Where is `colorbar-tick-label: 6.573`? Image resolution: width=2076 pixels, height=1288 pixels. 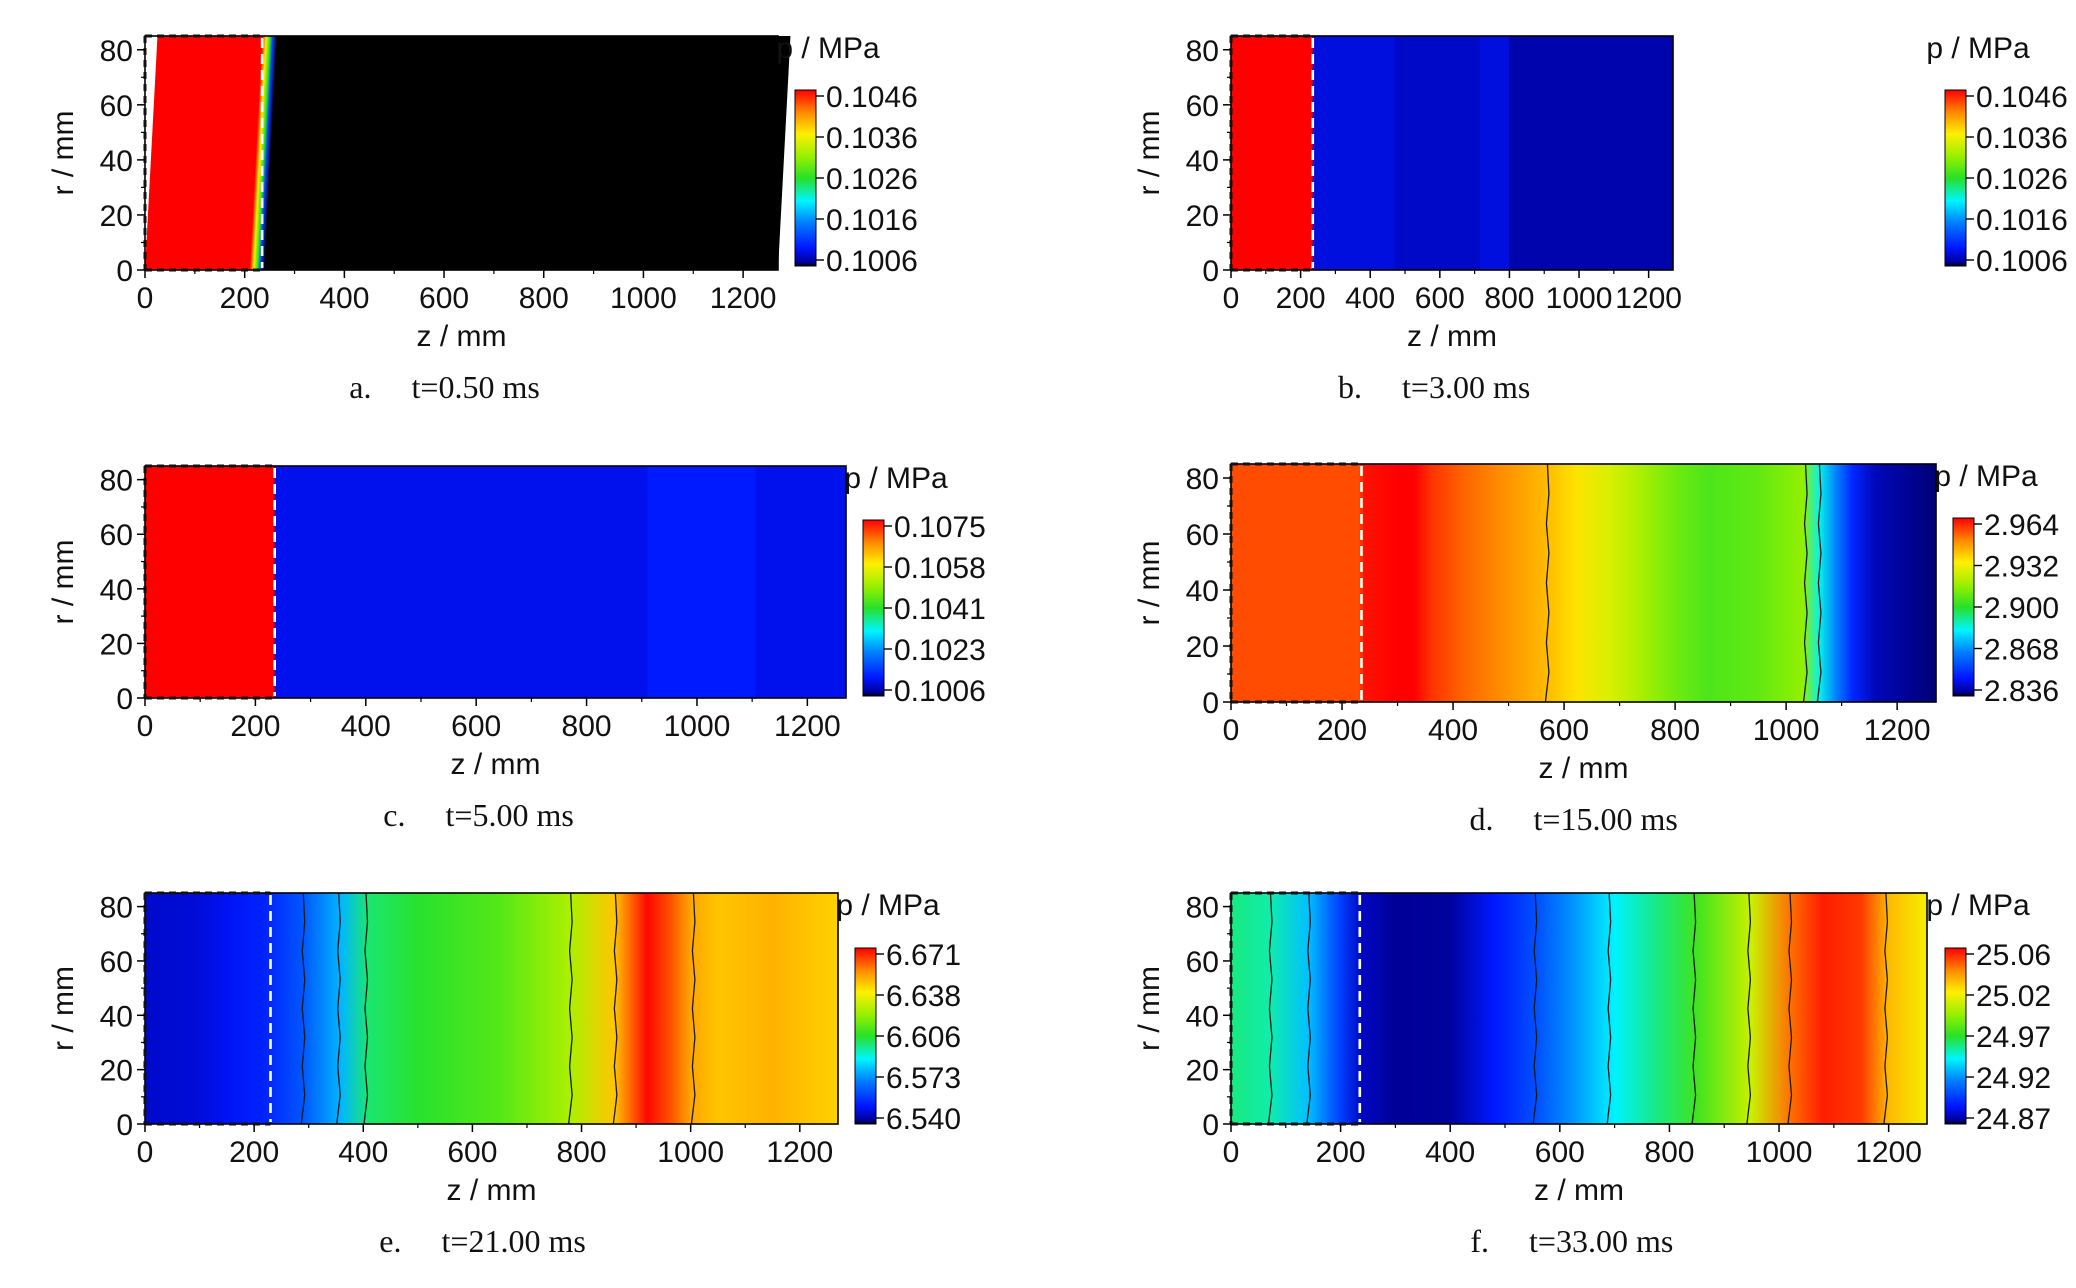 colorbar-tick-label: 6.573 is located at coordinates (923, 1078).